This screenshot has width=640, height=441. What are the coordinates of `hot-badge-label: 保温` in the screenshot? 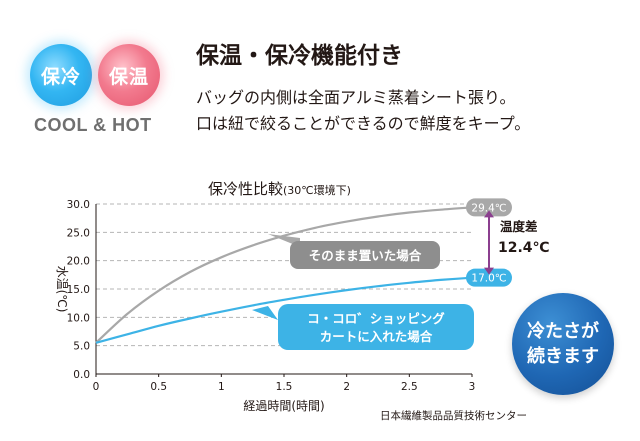 It's located at (128, 76).